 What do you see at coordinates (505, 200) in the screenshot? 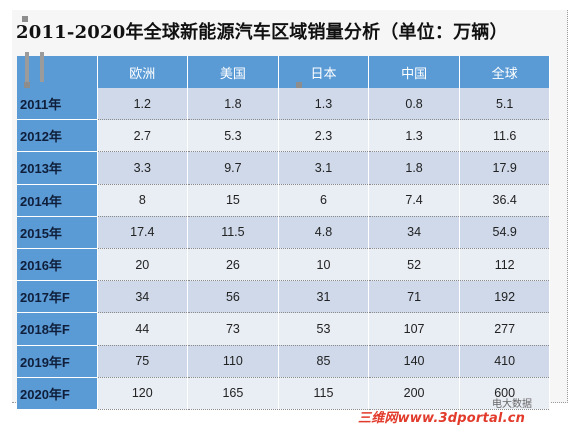
I see `cell-value: 36.4` at bounding box center [505, 200].